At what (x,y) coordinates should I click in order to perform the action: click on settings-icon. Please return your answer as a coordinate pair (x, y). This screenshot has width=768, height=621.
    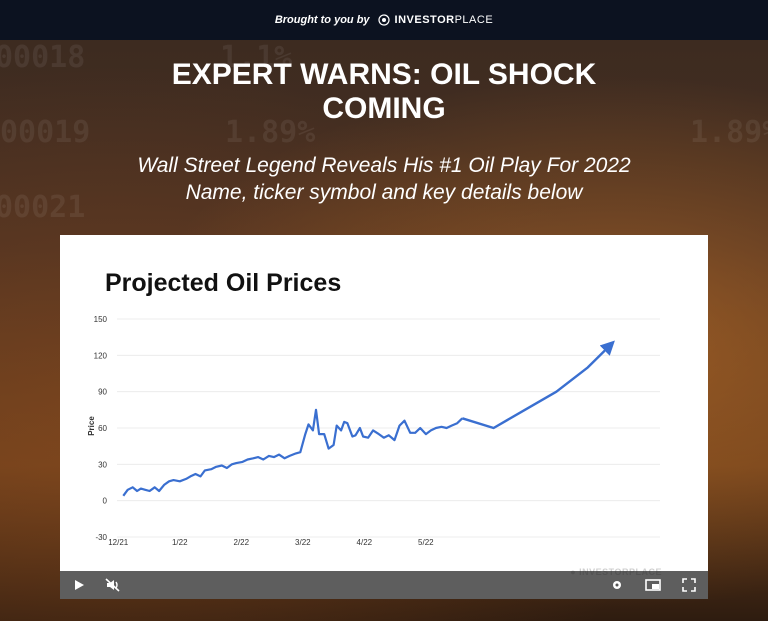
    Looking at the image, I should click on (617, 585).